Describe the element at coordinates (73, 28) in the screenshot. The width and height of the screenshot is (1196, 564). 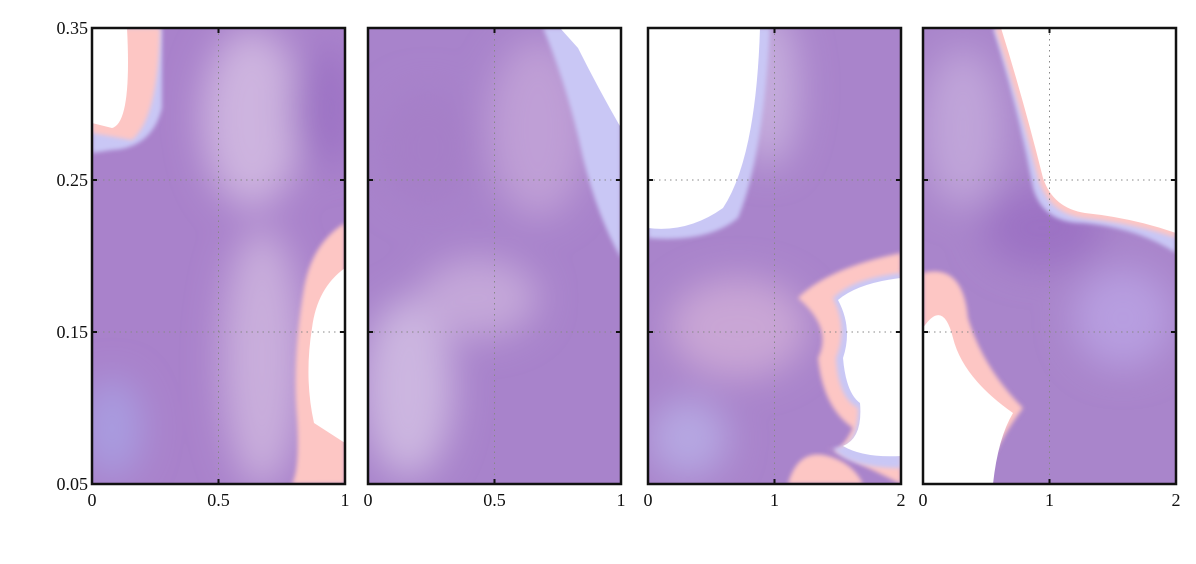
I see `y-tick-label: 0.35` at that location.